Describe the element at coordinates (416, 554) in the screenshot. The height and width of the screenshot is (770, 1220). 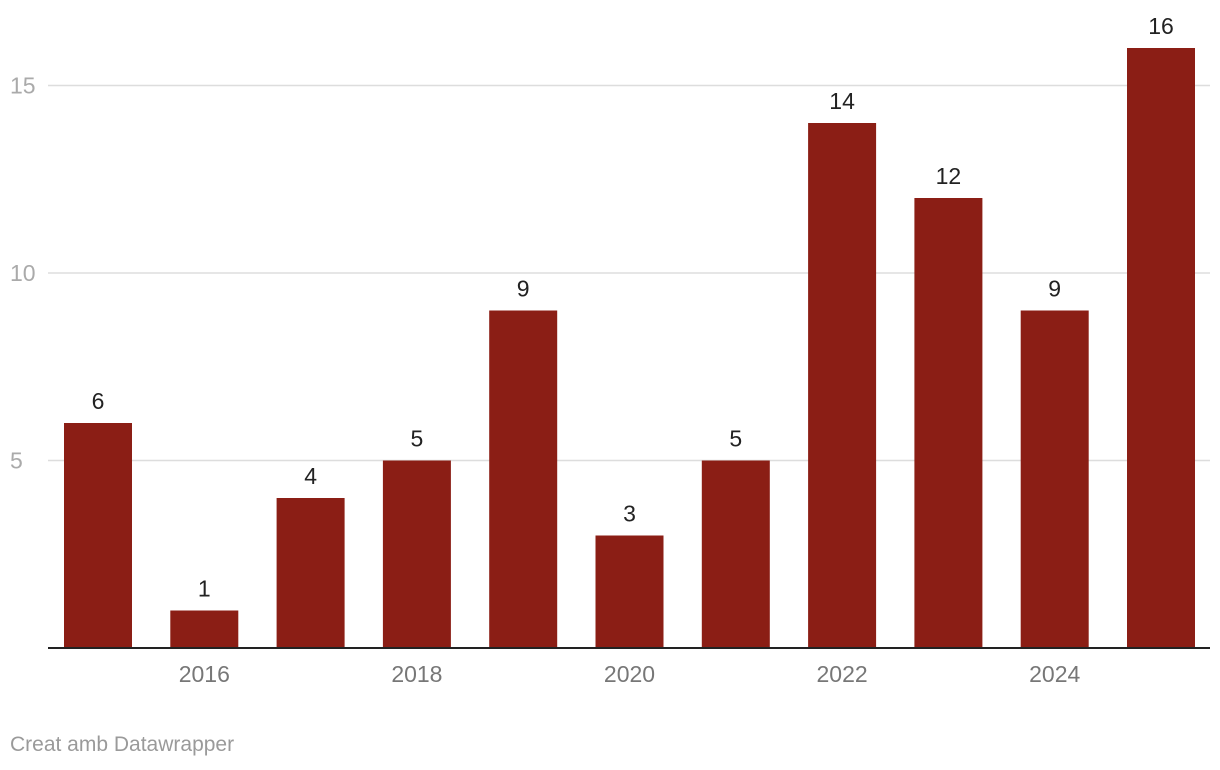
I see `bar-2018` at that location.